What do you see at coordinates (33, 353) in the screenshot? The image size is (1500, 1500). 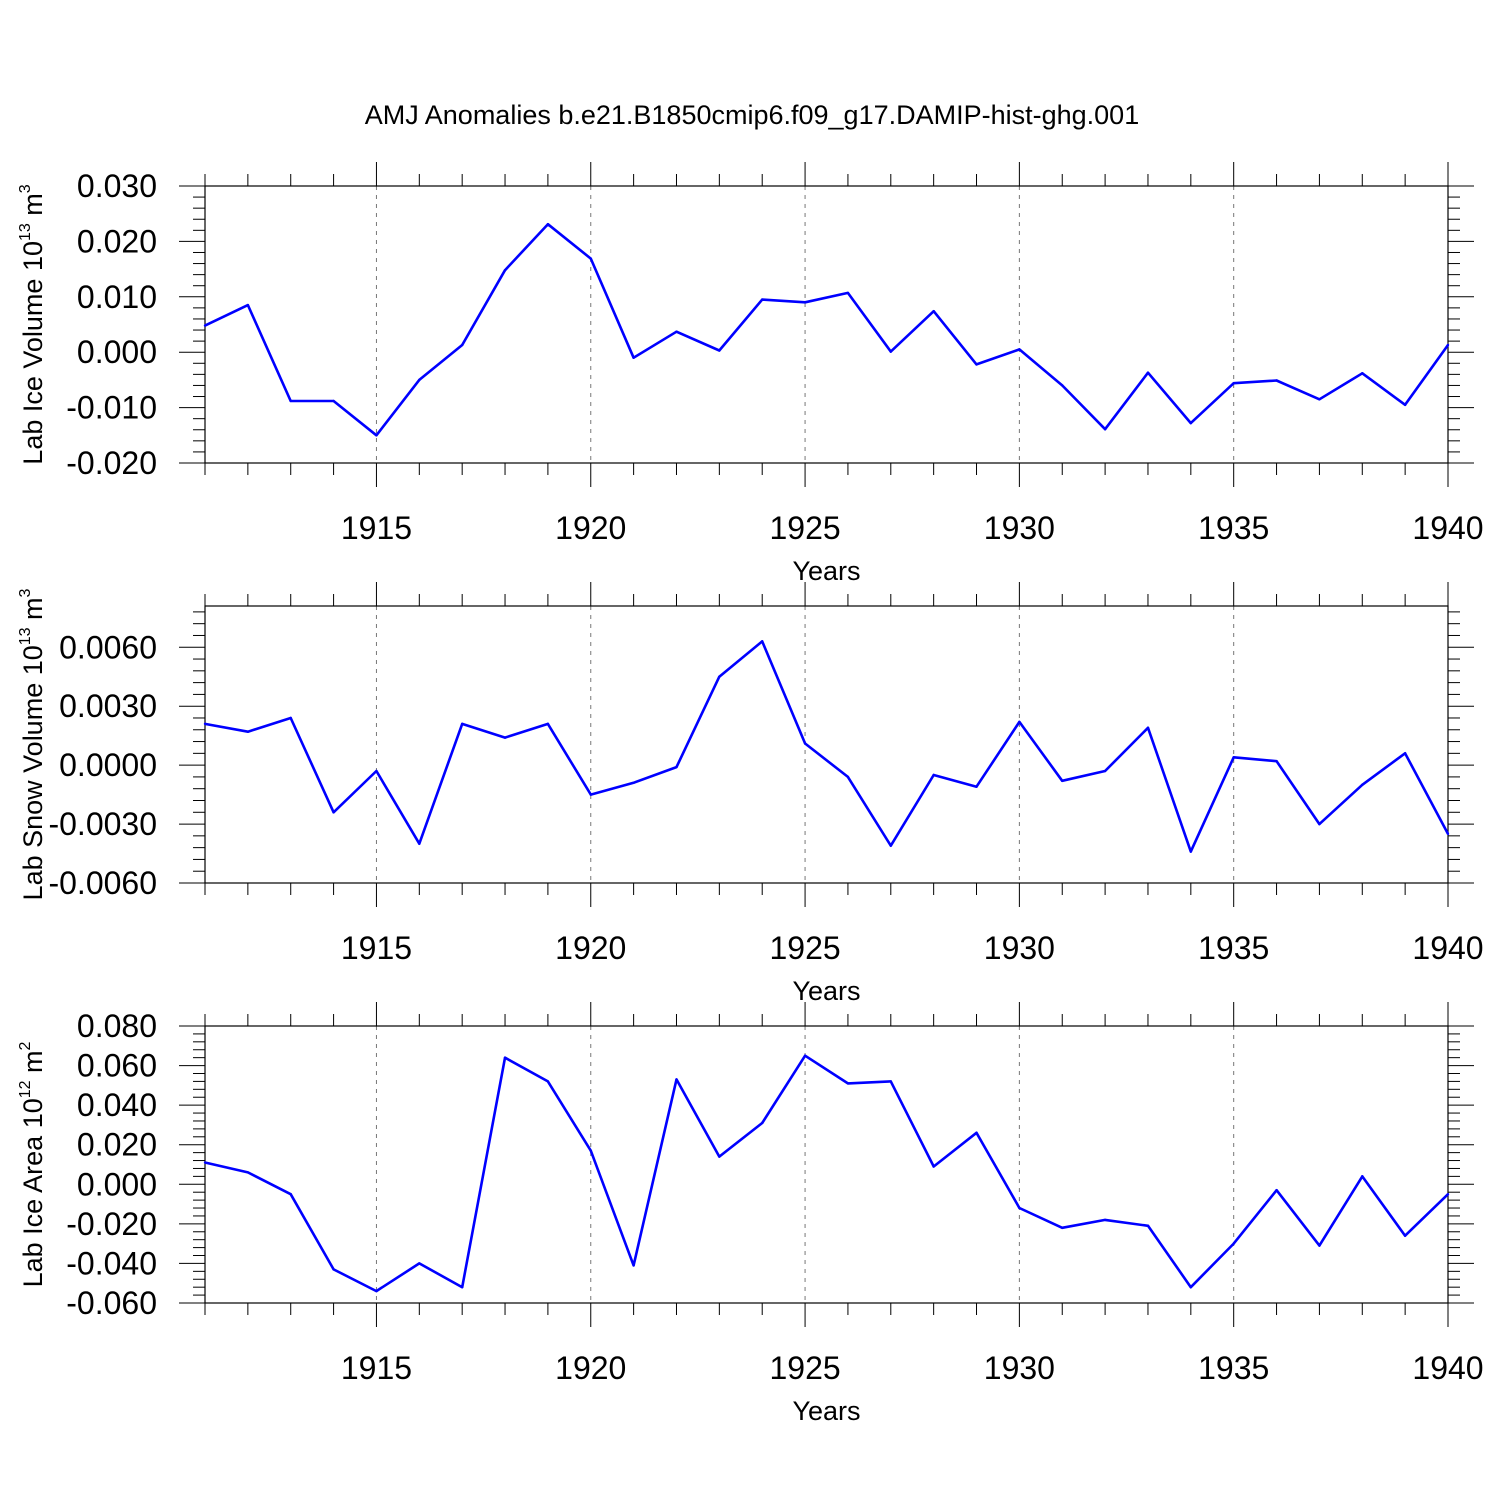 I see `y-label-text: Lab Ice Volume 10` at bounding box center [33, 353].